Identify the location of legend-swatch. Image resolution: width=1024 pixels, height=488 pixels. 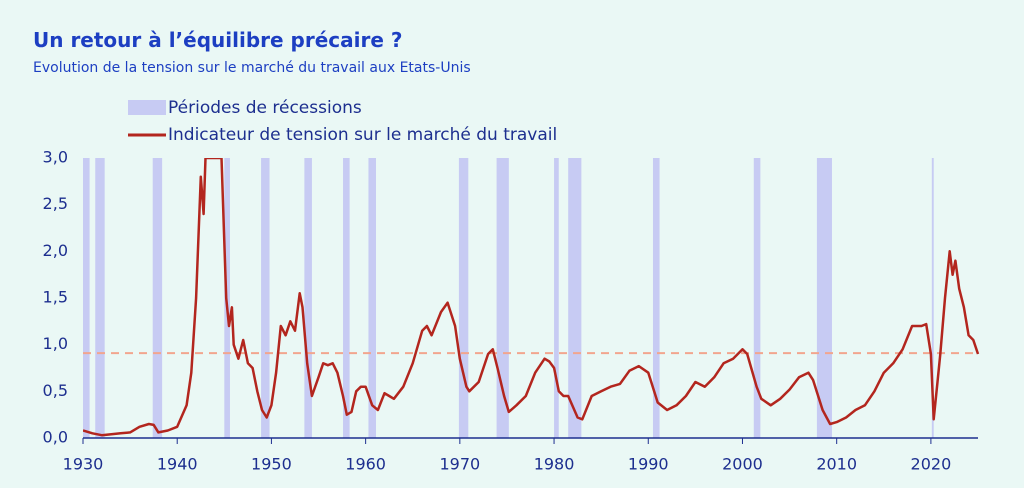
(147, 107).